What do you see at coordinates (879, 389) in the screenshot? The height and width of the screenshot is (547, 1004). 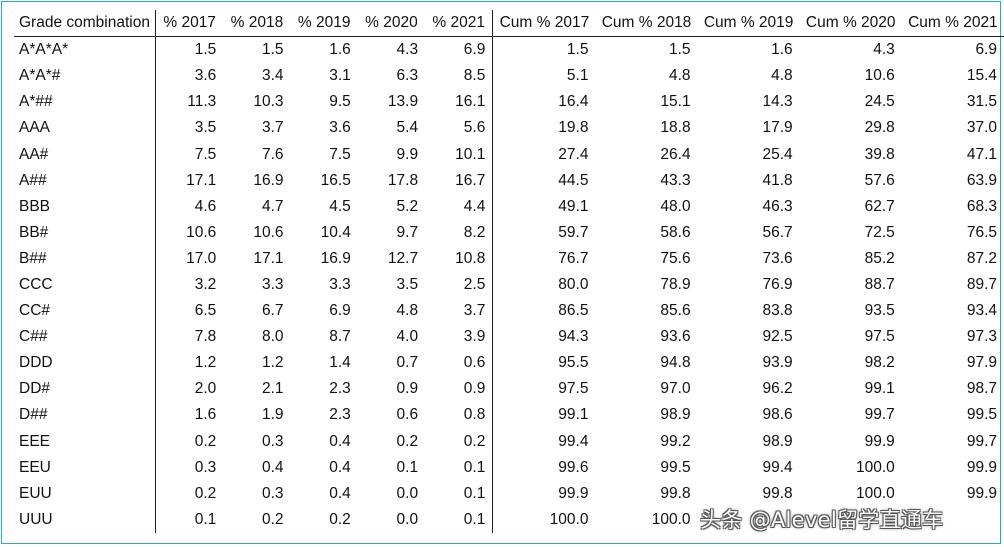 I see `cumulative-percent-cell: 99.1` at bounding box center [879, 389].